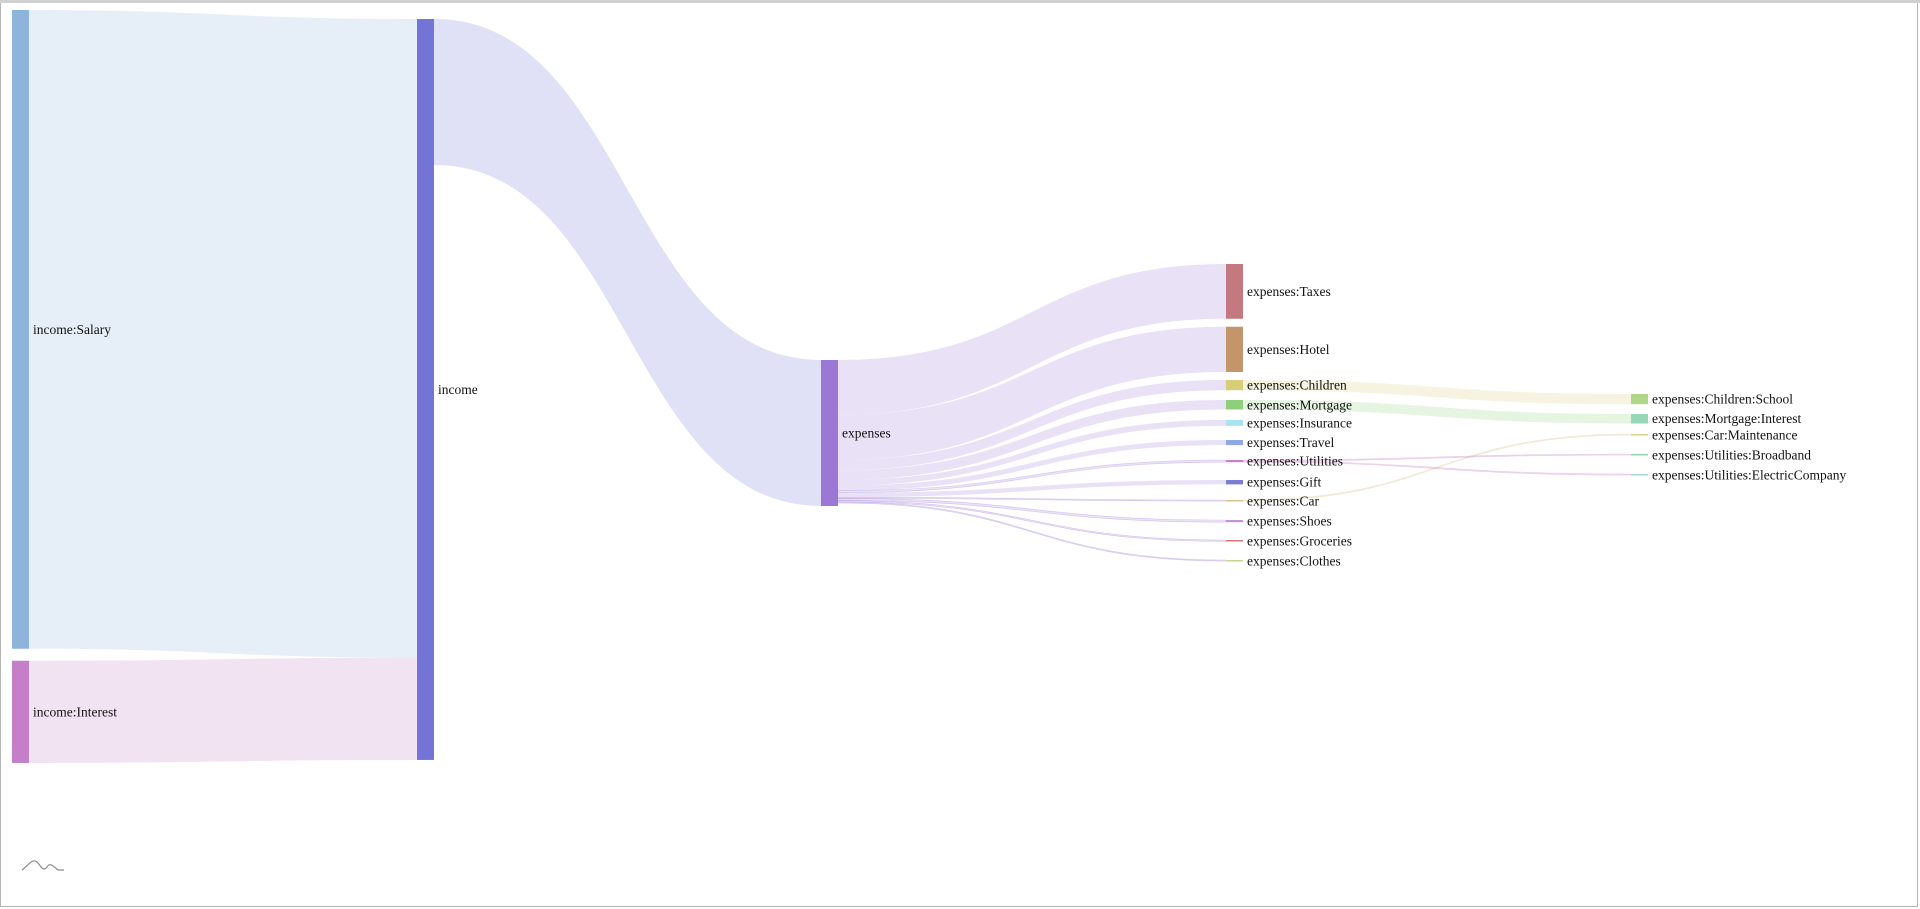  I want to click on link-expenses:Mortgage-to-expenses:Mortgage:Interest, so click(1437, 412).